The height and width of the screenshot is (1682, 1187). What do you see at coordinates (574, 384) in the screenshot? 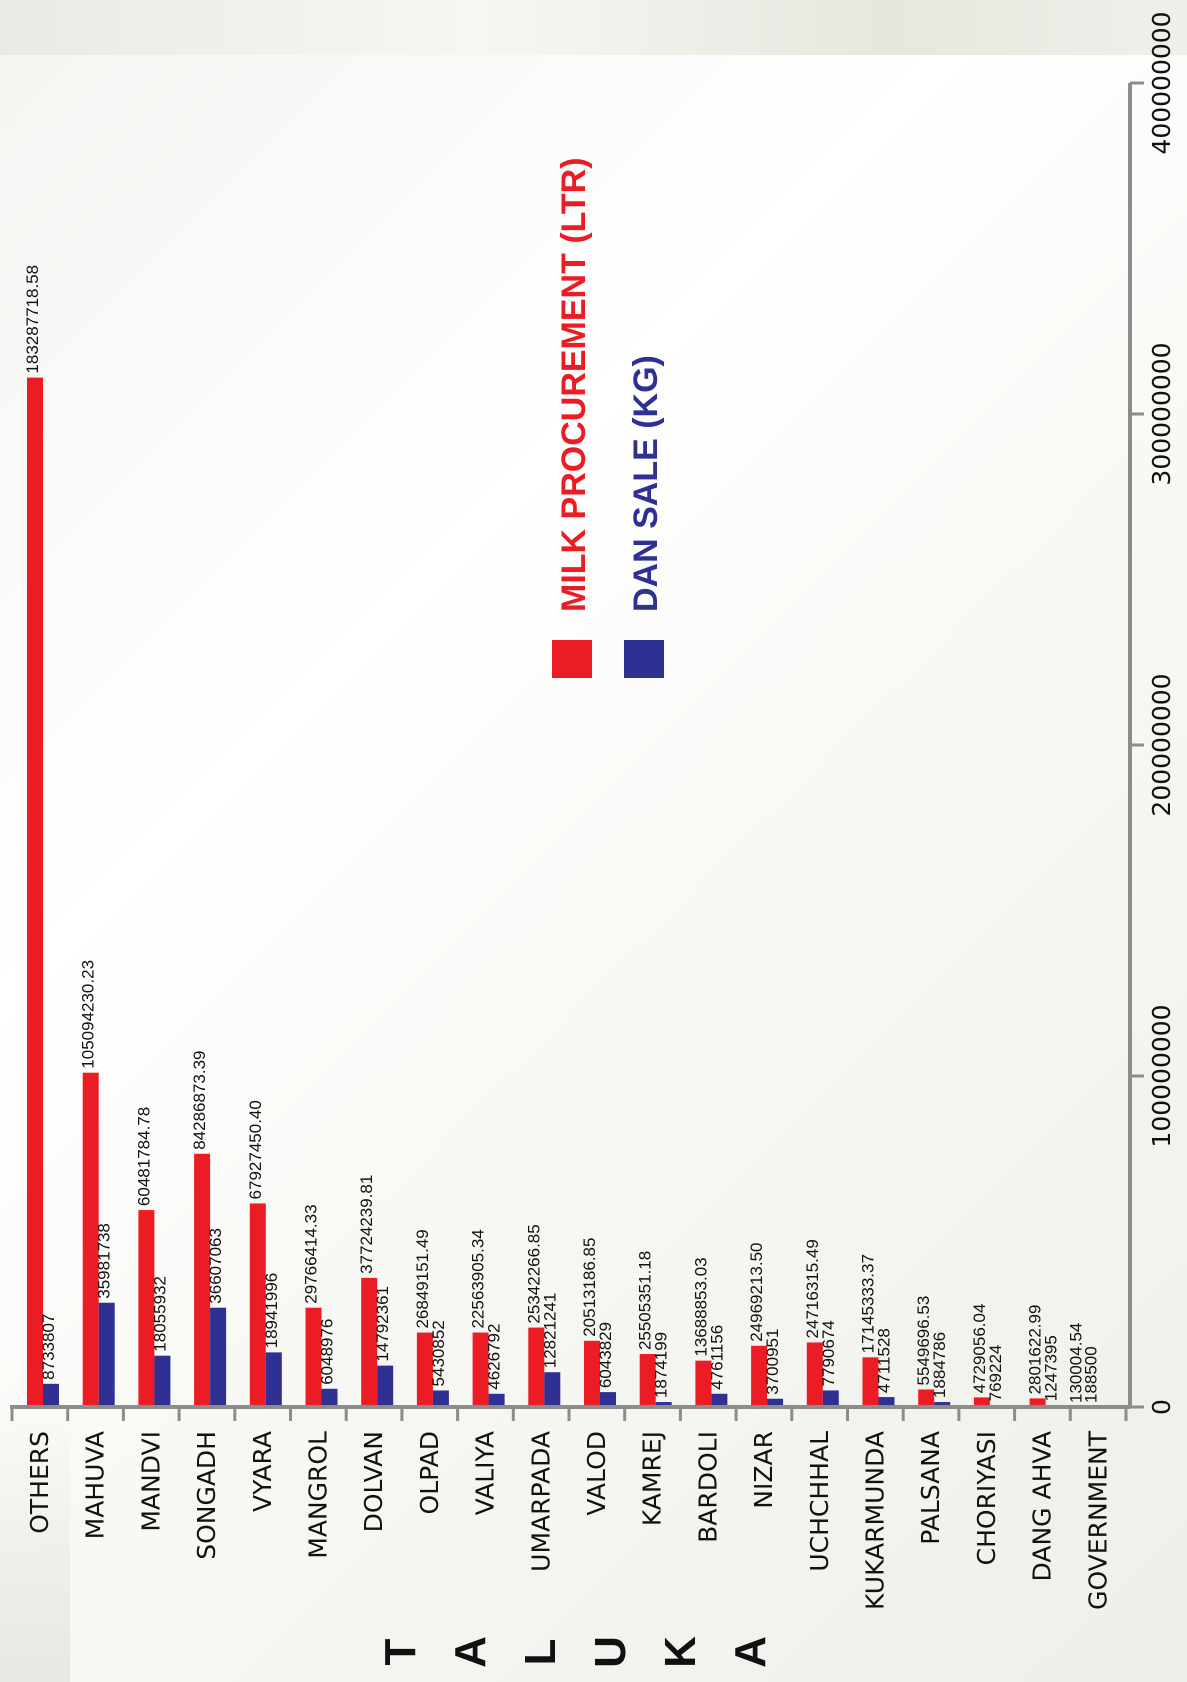
I see `legend-label-milk: MILK PROCUREMENT (LTR)` at bounding box center [574, 384].